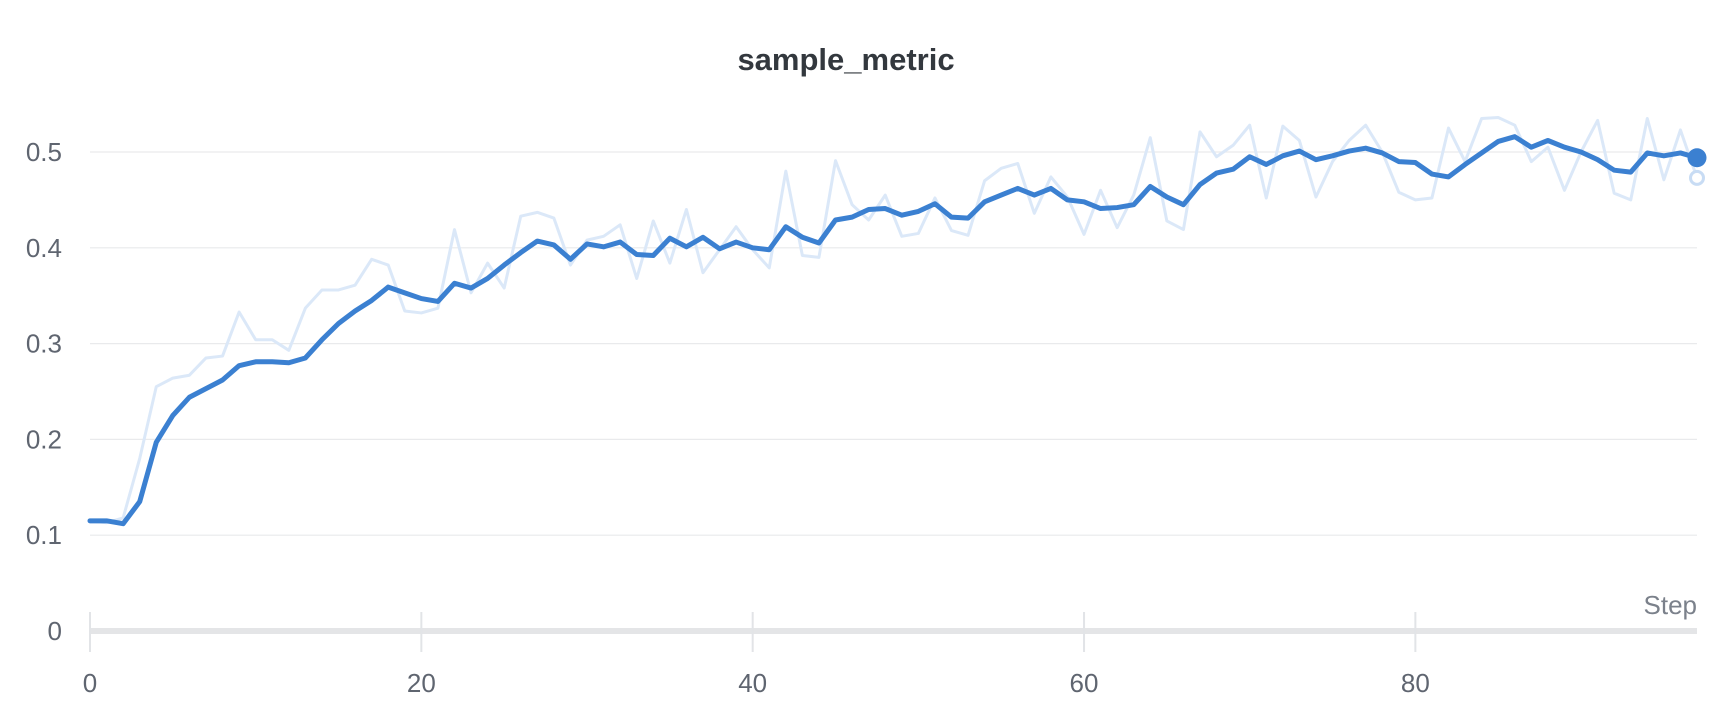 The height and width of the screenshot is (722, 1724). What do you see at coordinates (55, 631) in the screenshot?
I see `y-tick-label: 0` at bounding box center [55, 631].